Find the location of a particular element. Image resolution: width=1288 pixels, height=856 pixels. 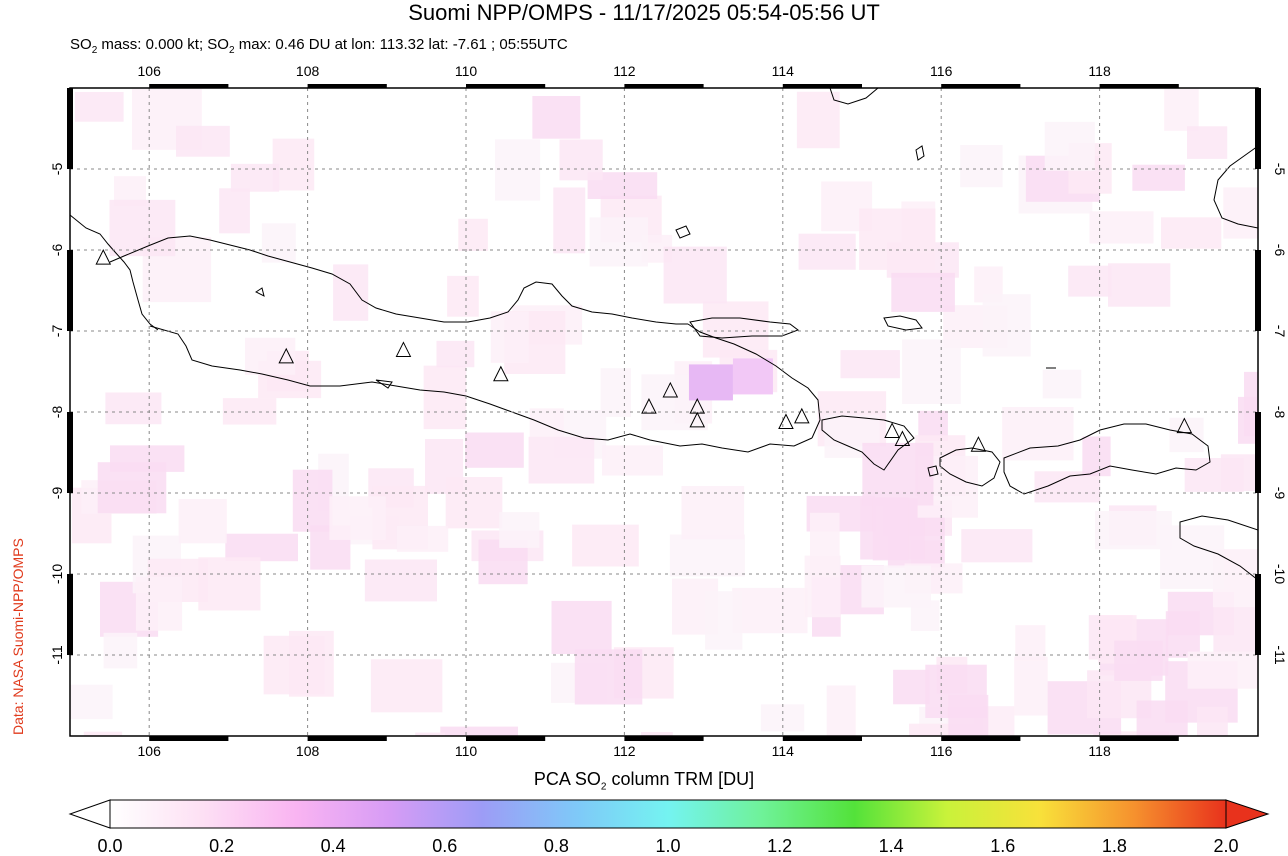

colorbar-frame is located at coordinates (668, 814).